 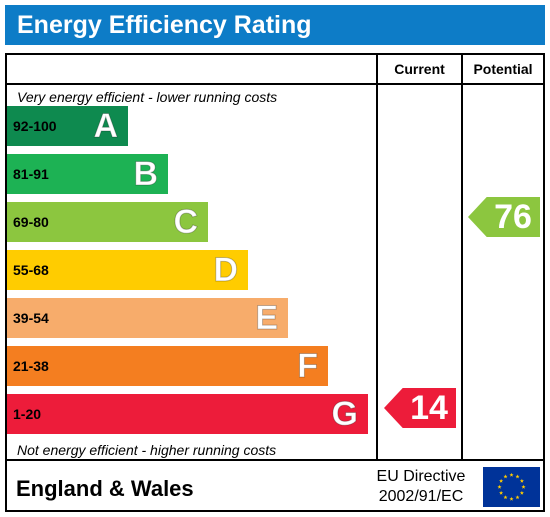 What do you see at coordinates (186, 221) in the screenshot?
I see `band-letter: C` at bounding box center [186, 221].